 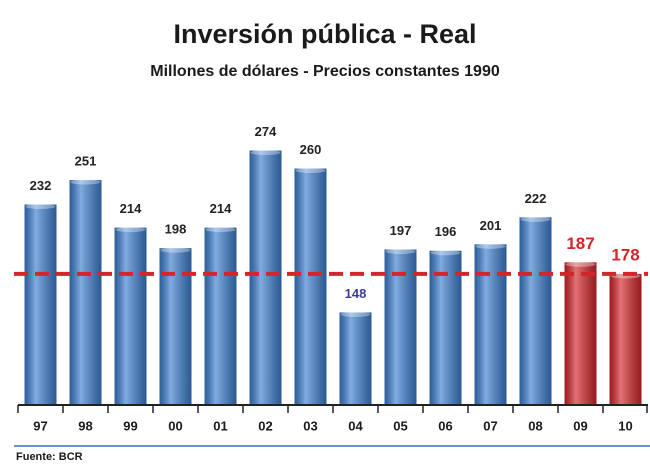 What do you see at coordinates (400, 425) in the screenshot?
I see `x-tick-label: 05` at bounding box center [400, 425].